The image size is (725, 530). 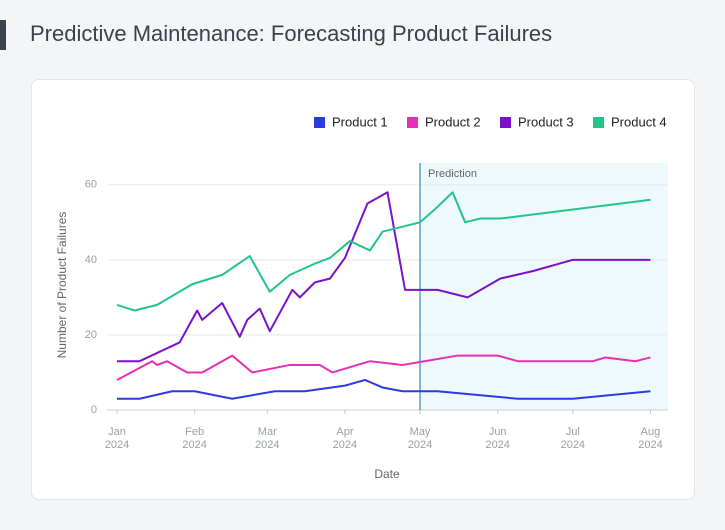 What do you see at coordinates (387, 474) in the screenshot?
I see `x-axis-title: Date` at bounding box center [387, 474].